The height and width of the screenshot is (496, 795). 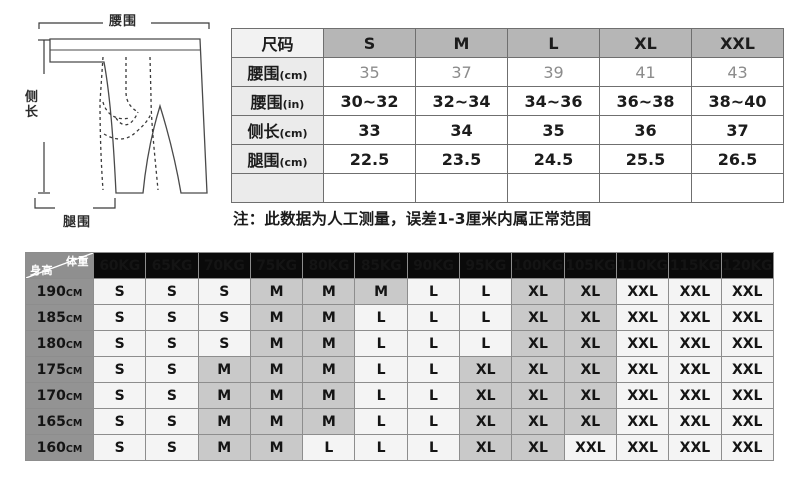 I want to click on size-table-header-size-m: M, so click(x=461, y=43).